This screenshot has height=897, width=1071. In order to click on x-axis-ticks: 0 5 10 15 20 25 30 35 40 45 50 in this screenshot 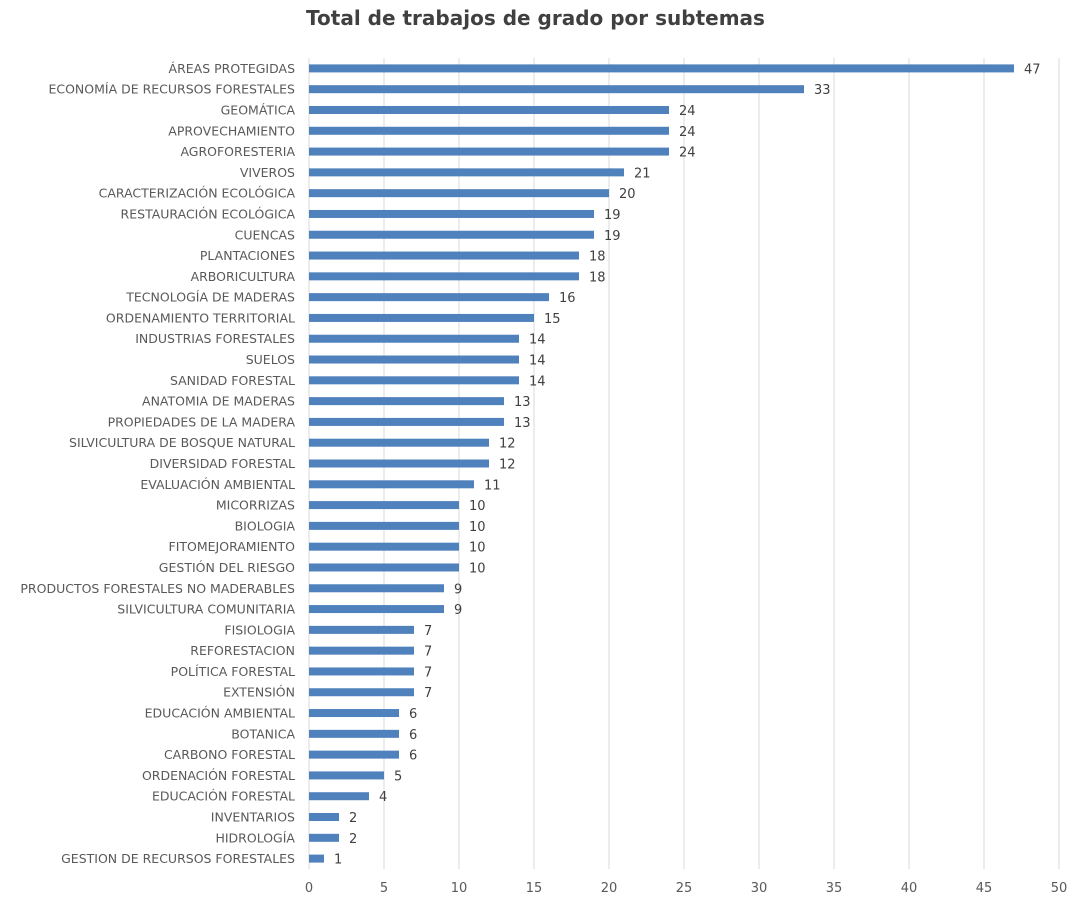, I will do `click(686, 888)`.